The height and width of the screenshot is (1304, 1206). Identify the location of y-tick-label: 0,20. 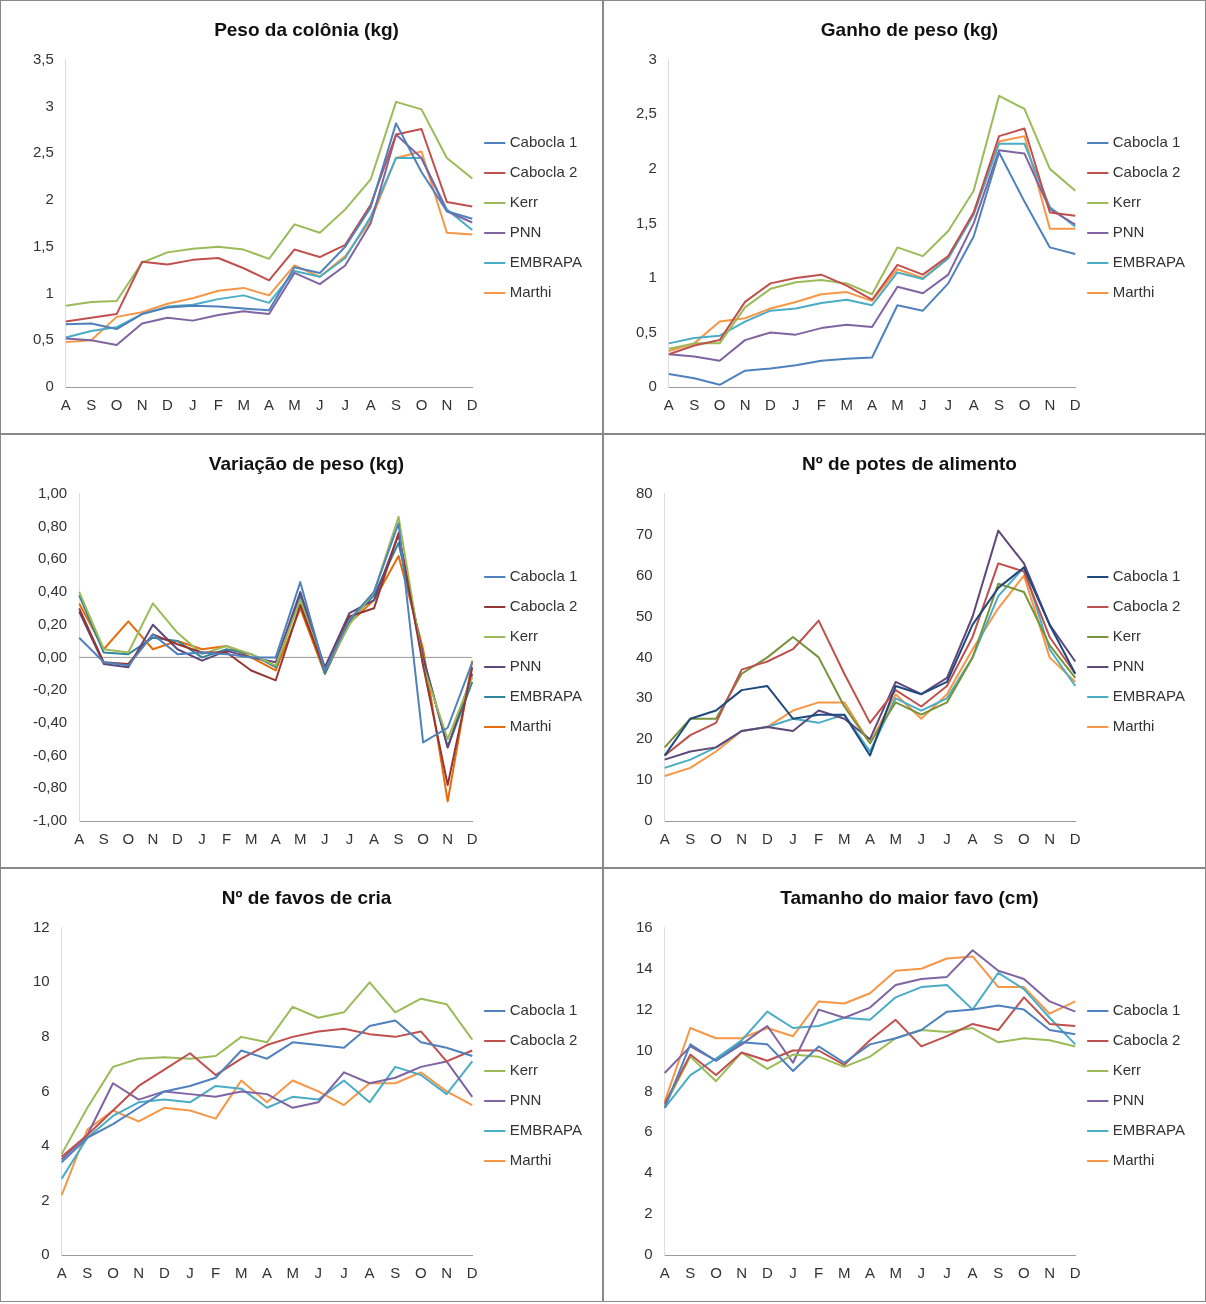
(52, 623).